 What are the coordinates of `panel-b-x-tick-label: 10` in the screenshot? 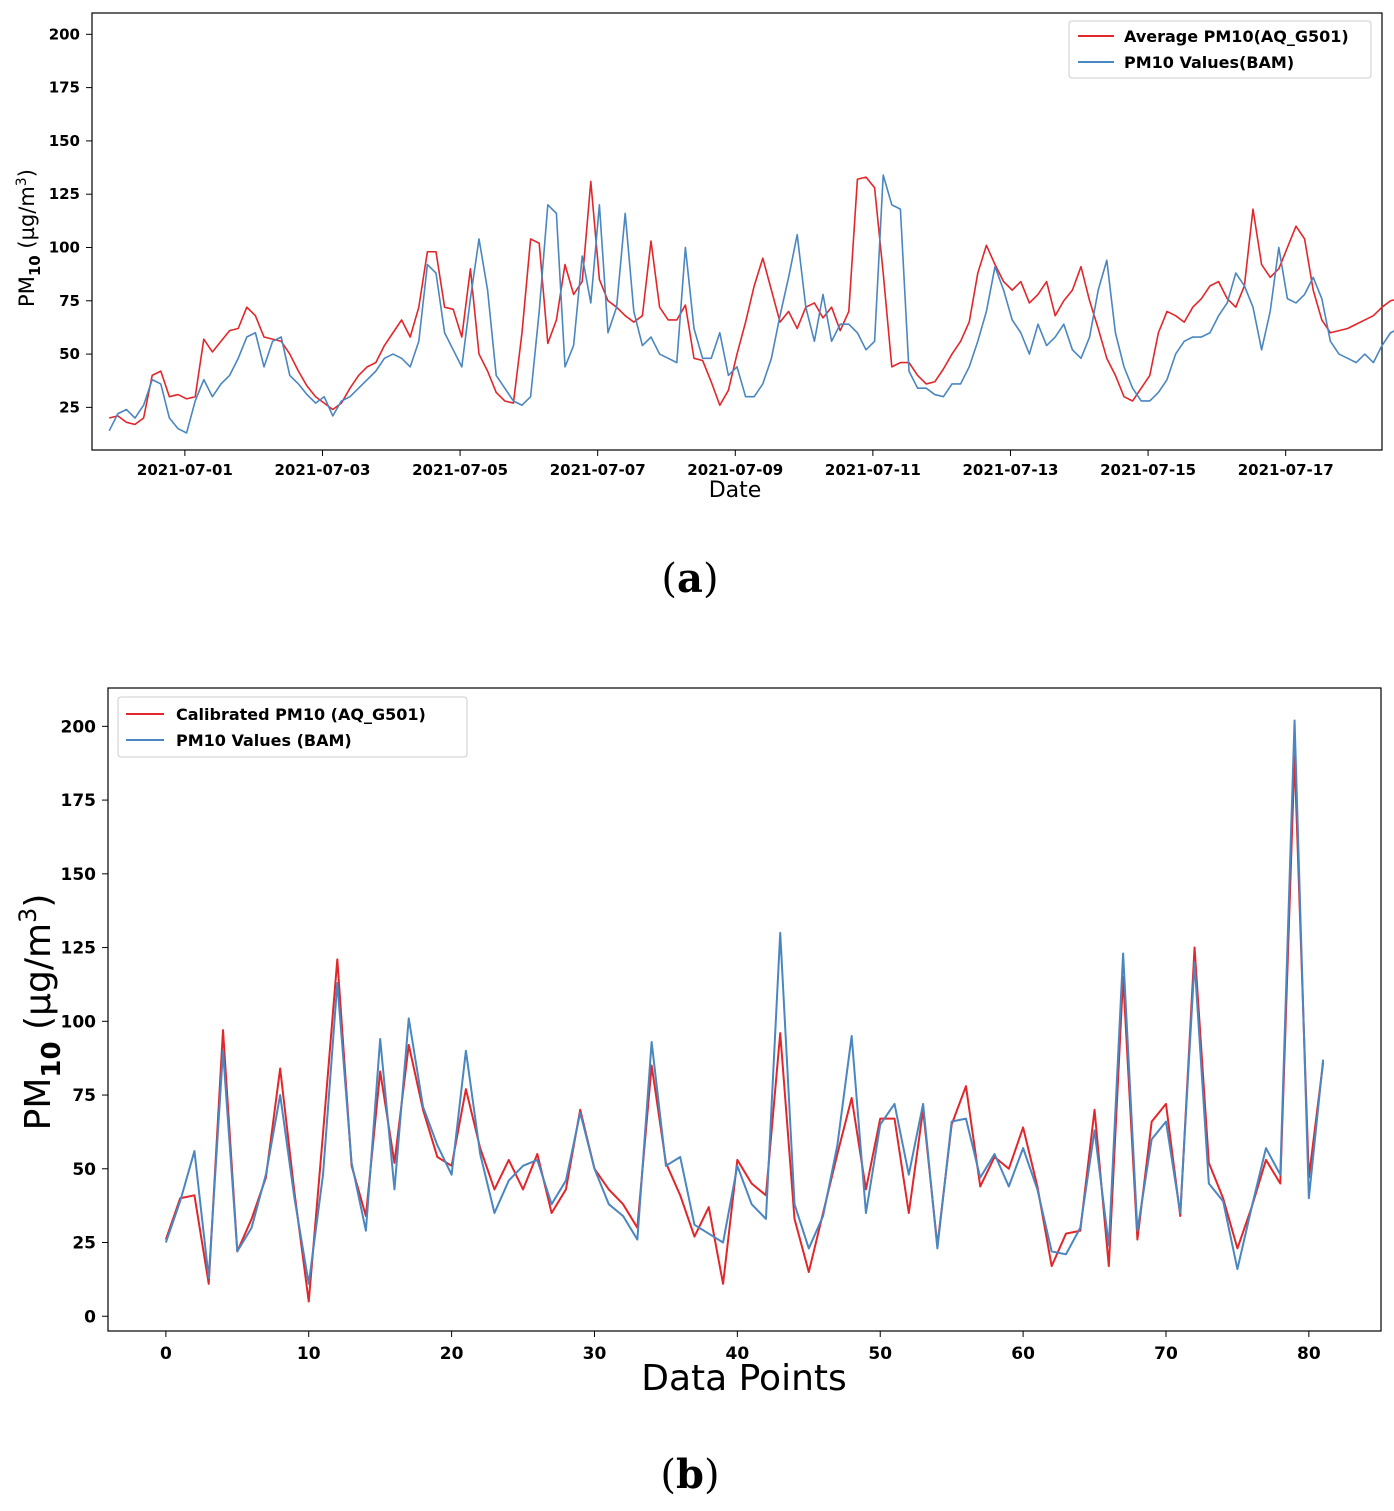 It's located at (309, 1354).